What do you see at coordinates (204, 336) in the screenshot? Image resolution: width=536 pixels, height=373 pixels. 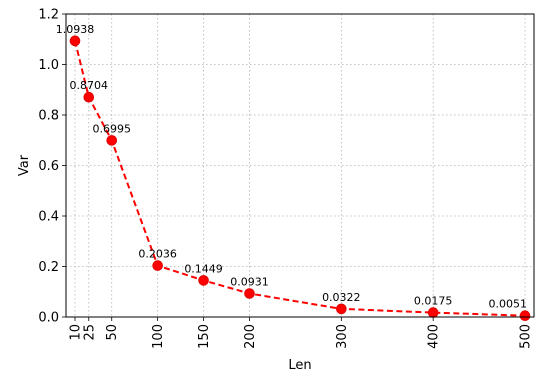 I see `x-tick-label: 150` at bounding box center [204, 336].